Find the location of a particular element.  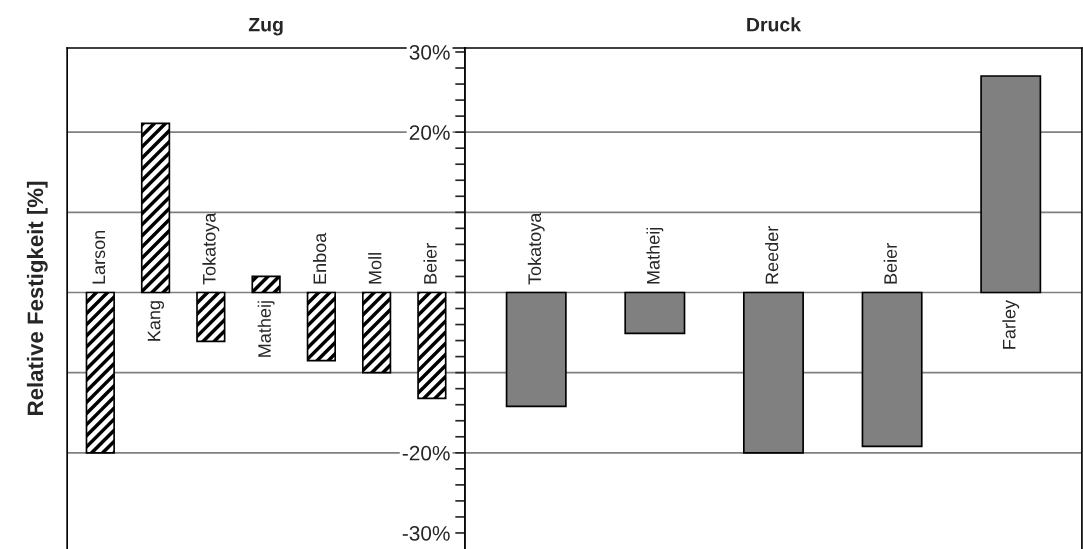

x-tick-label: Farley is located at coordinates (1011, 324).